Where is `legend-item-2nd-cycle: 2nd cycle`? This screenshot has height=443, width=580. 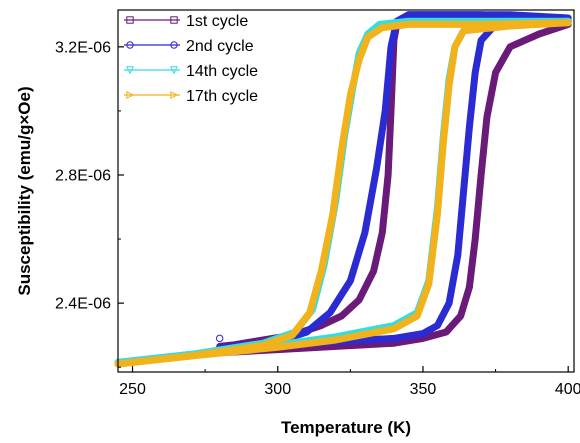
legend-item-2nd-cycle: 2nd cycle is located at coordinates (189, 46).